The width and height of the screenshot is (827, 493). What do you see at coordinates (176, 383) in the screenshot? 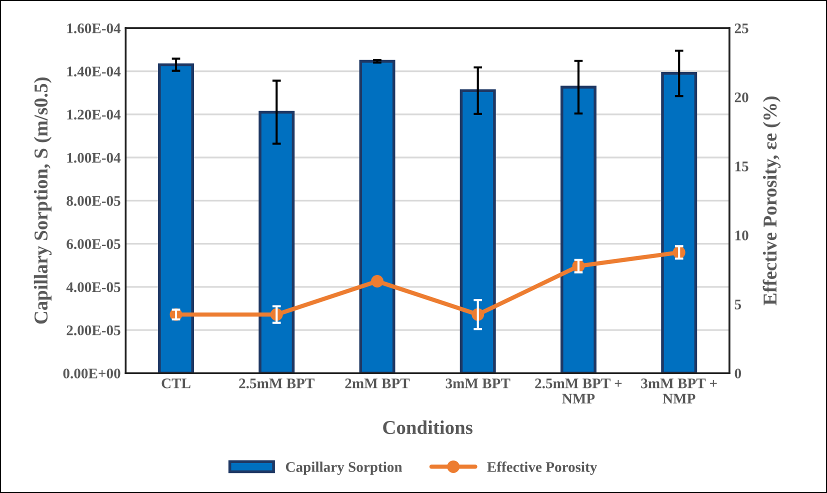
I see `x-tick-label: CTL` at bounding box center [176, 383].